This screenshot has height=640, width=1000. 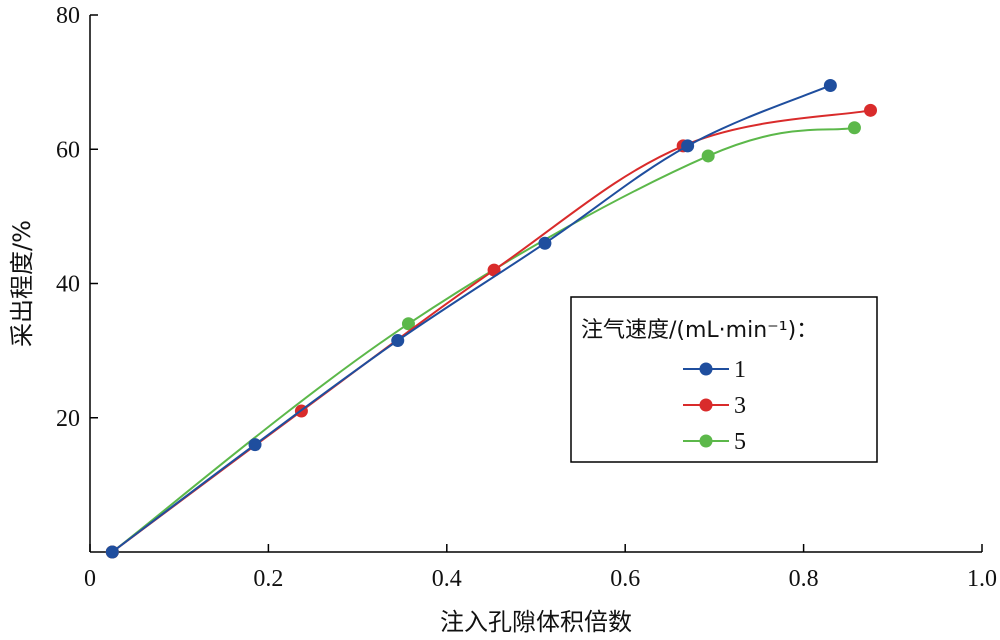 I want to click on legend-label: 5, so click(x=740, y=442).